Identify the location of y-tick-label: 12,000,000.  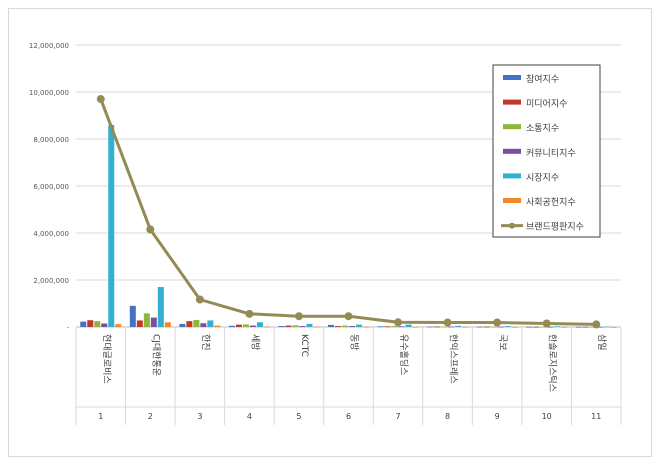
(49, 46).